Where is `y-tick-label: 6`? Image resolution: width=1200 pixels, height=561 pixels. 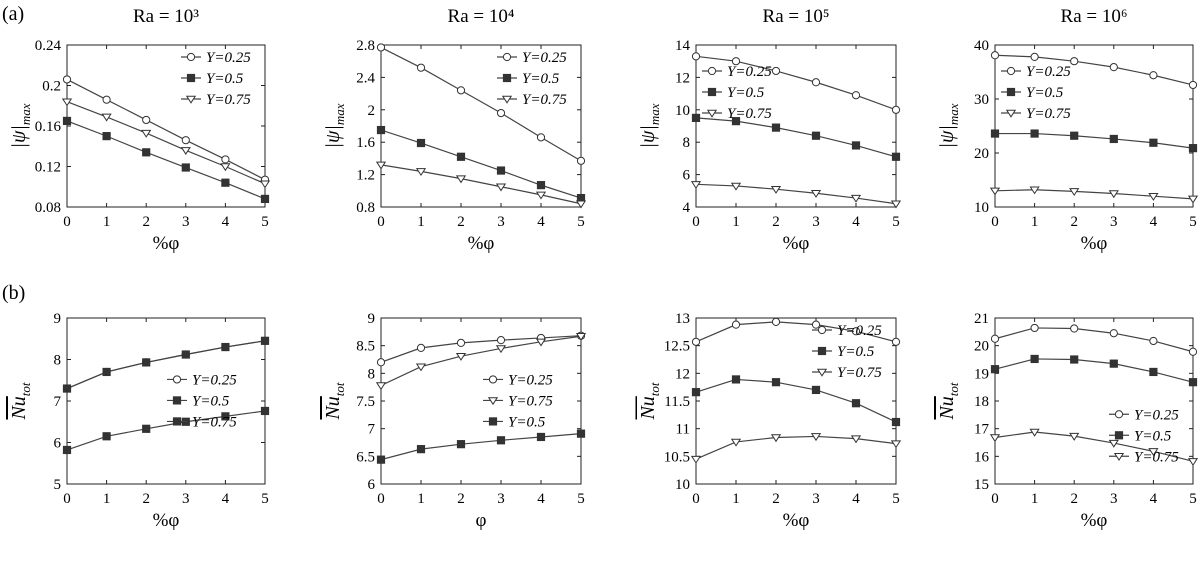
y-tick-label: 6 is located at coordinates (687, 176).